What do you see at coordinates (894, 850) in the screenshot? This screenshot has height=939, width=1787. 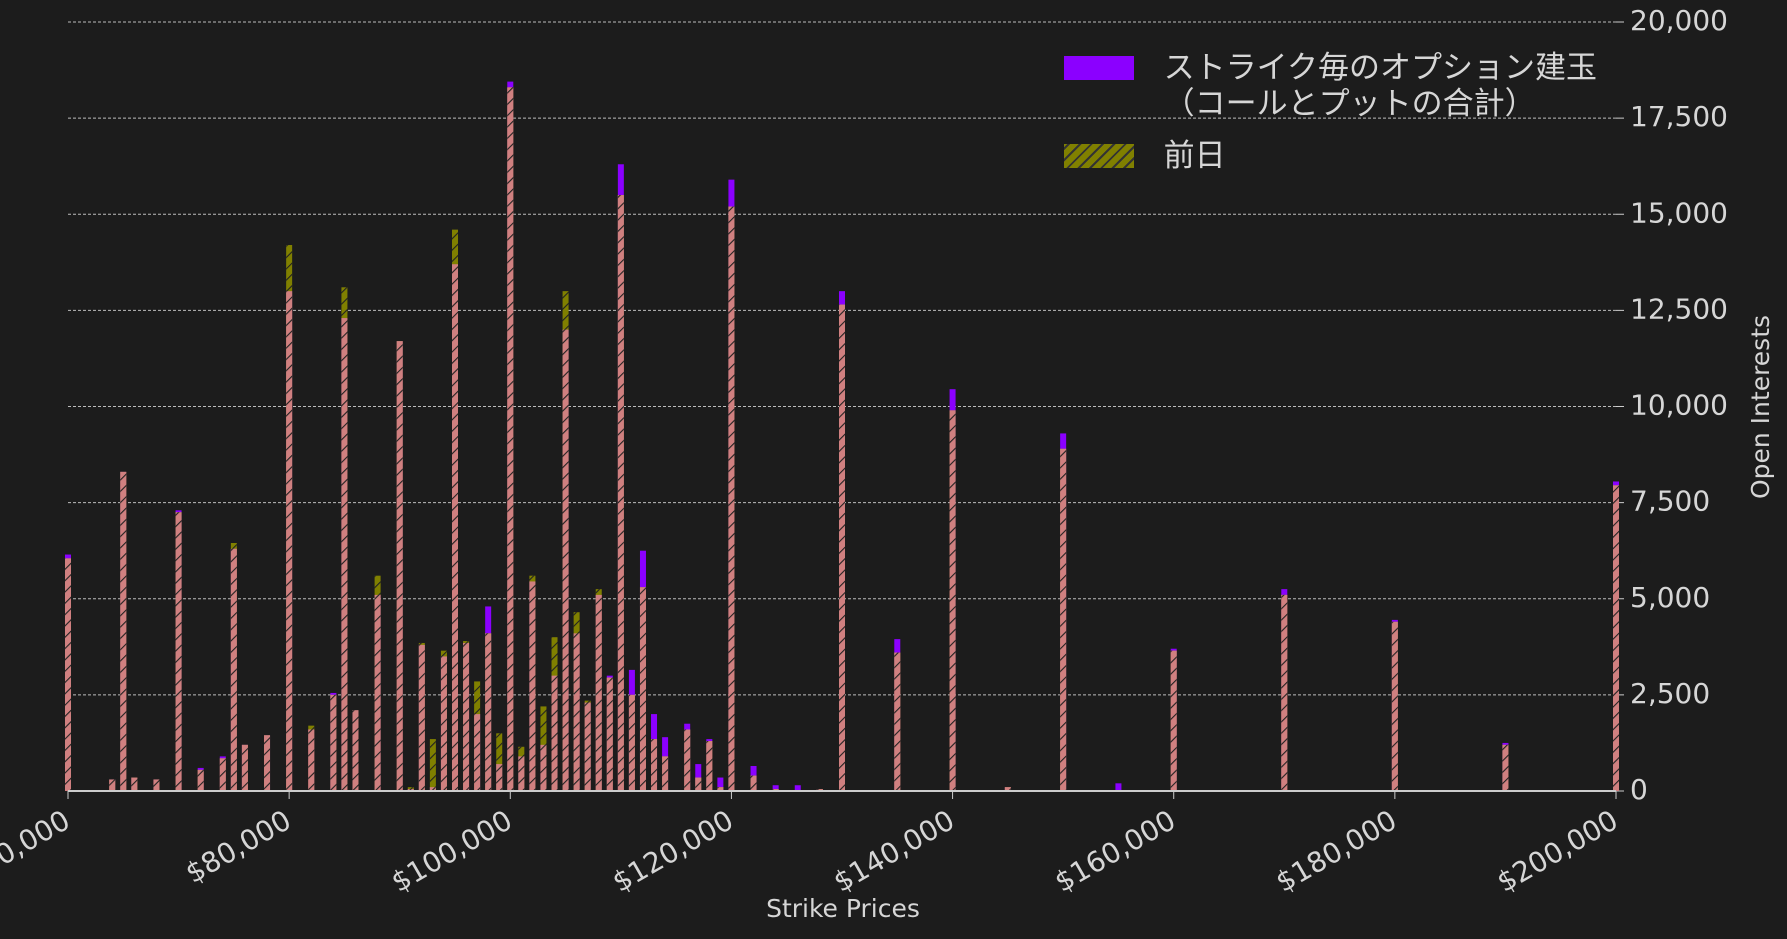 I see `x-tick-label: $140,000` at bounding box center [894, 850].